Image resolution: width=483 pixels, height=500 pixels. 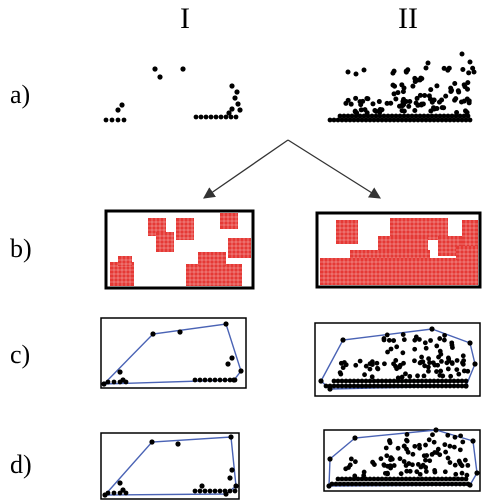 I want to click on row-label-b: b), so click(x=21, y=248).